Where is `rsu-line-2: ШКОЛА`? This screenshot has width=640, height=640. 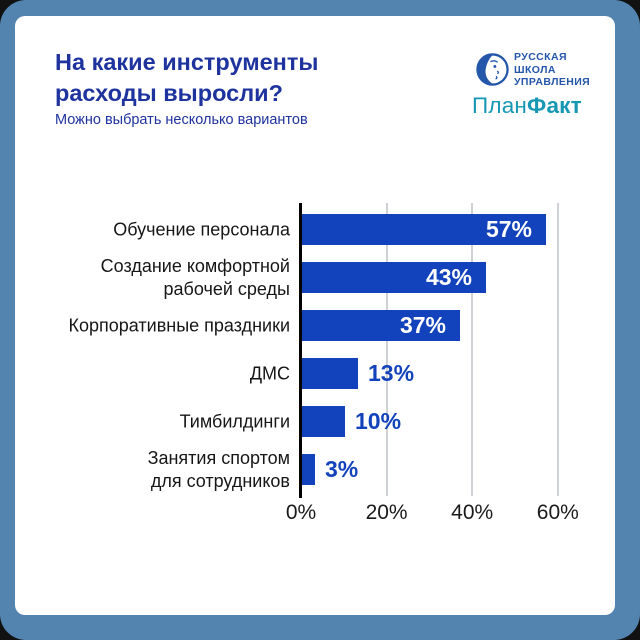
rsu-line-2: ШКОЛА is located at coordinates (535, 69).